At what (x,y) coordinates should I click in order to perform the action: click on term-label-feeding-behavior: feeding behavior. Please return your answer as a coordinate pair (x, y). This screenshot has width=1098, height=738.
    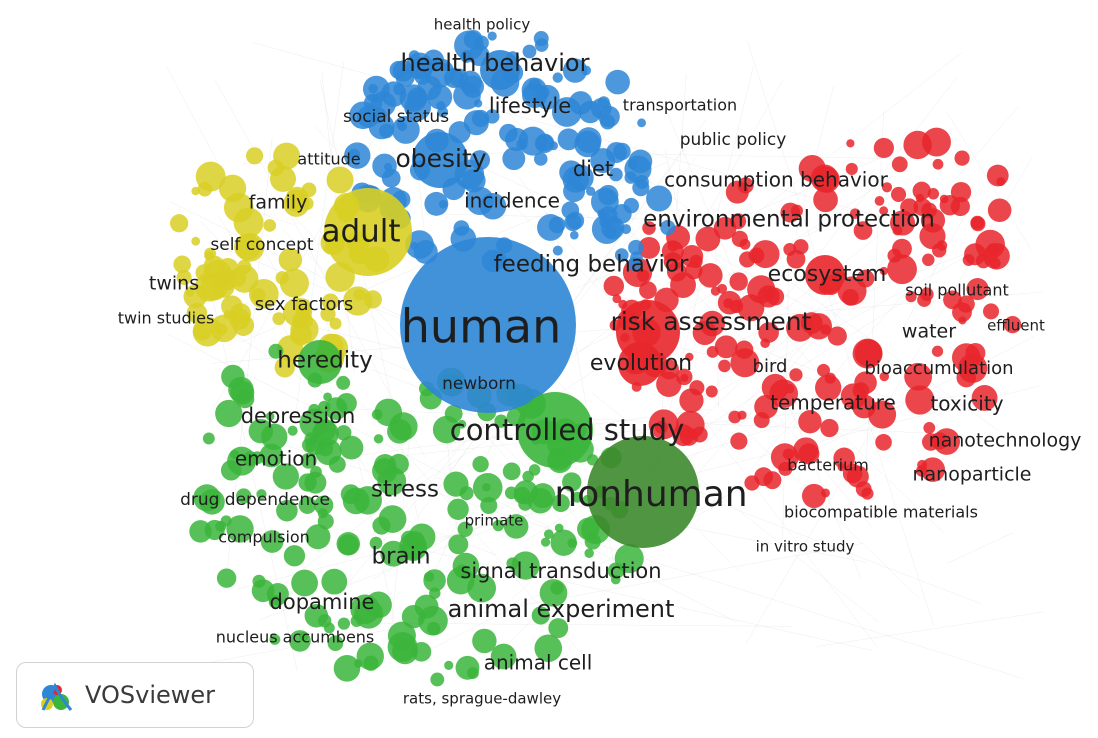
    Looking at the image, I should click on (591, 265).